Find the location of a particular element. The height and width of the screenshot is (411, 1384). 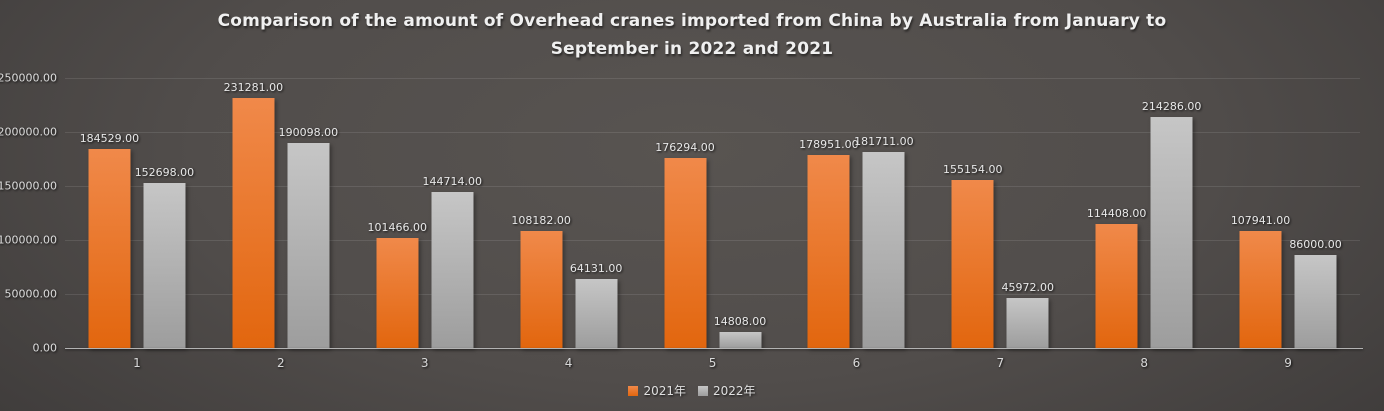

bars: 176294.00 14808.00 is located at coordinates (710, 244).